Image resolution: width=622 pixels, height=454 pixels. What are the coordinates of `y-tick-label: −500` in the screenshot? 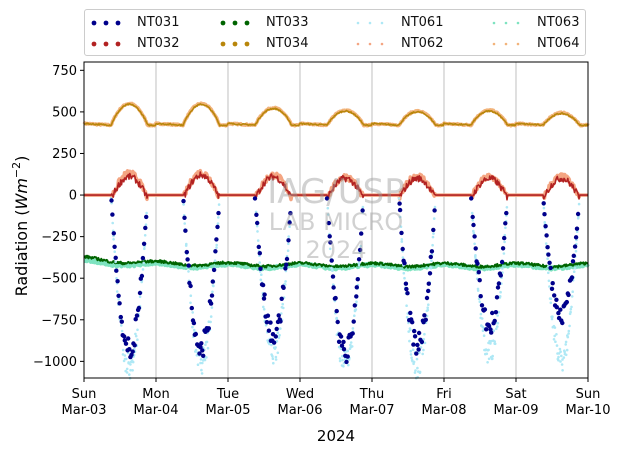 It's located at (59, 279).